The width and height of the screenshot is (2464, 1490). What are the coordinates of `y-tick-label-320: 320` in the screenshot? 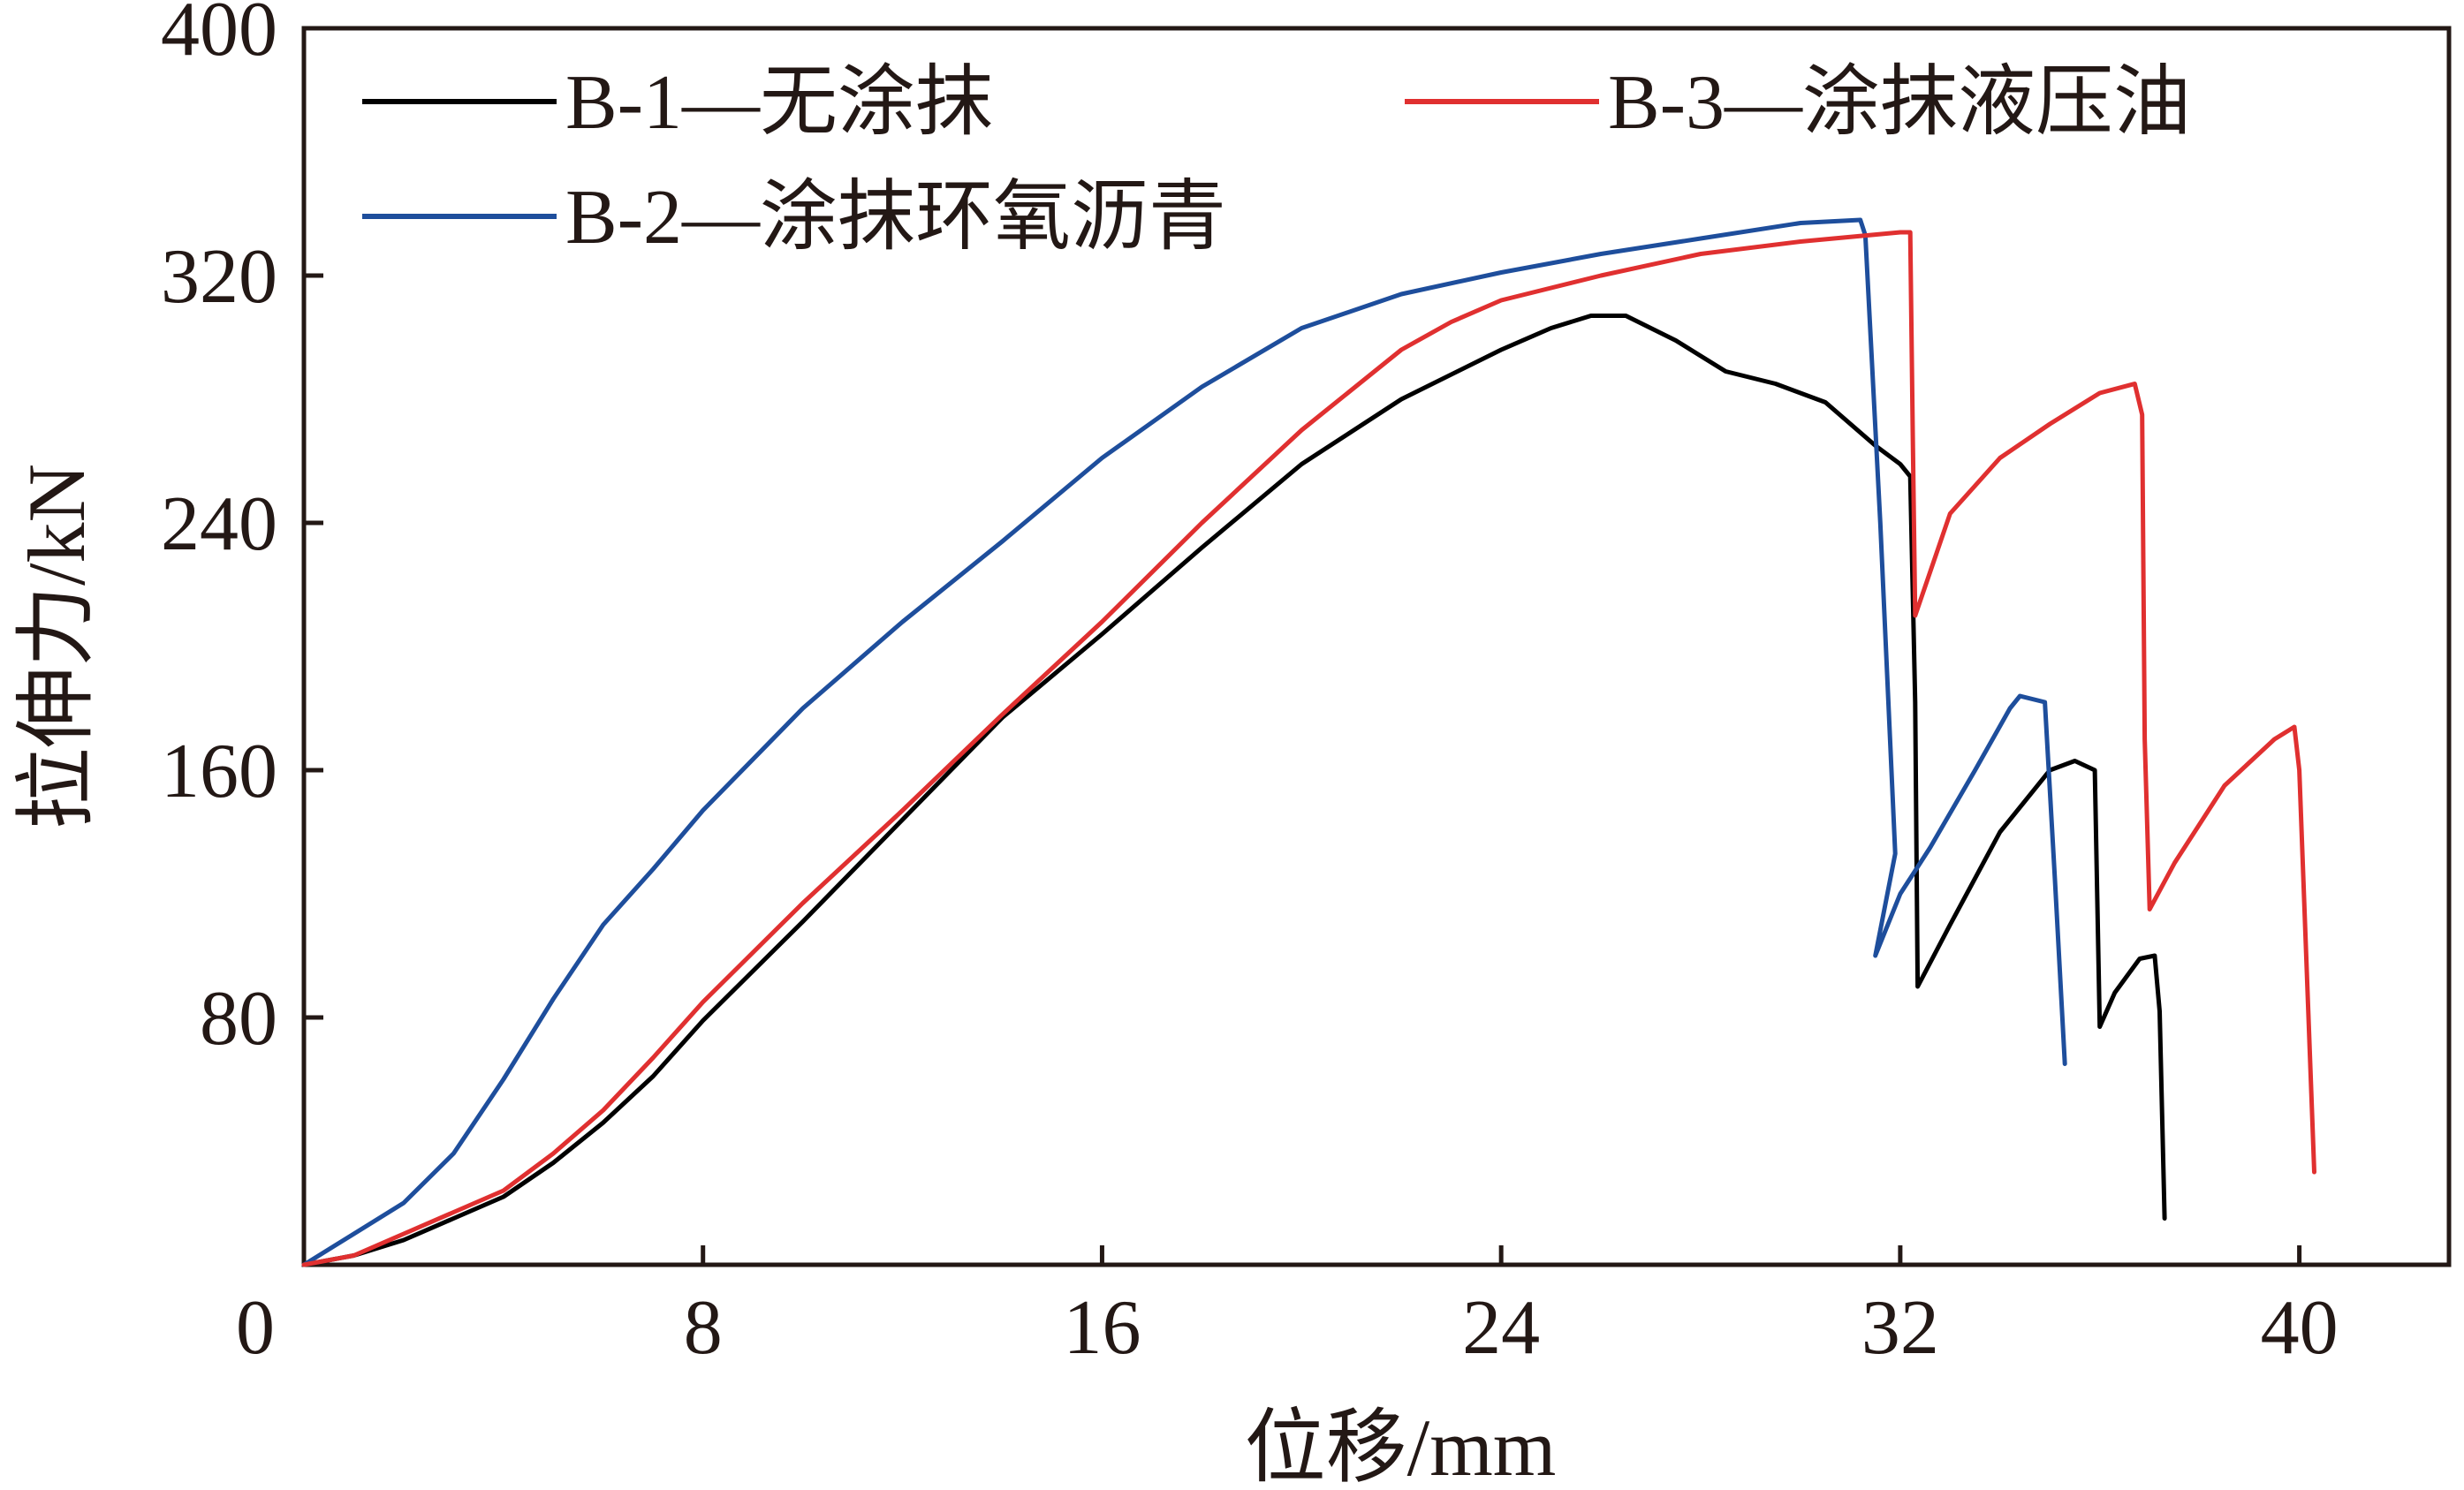 It's located at (219, 277).